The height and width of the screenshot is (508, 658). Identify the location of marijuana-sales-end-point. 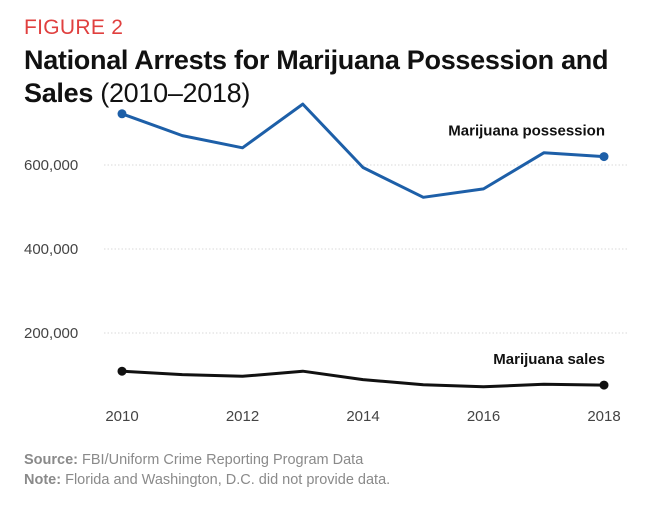
(604, 385).